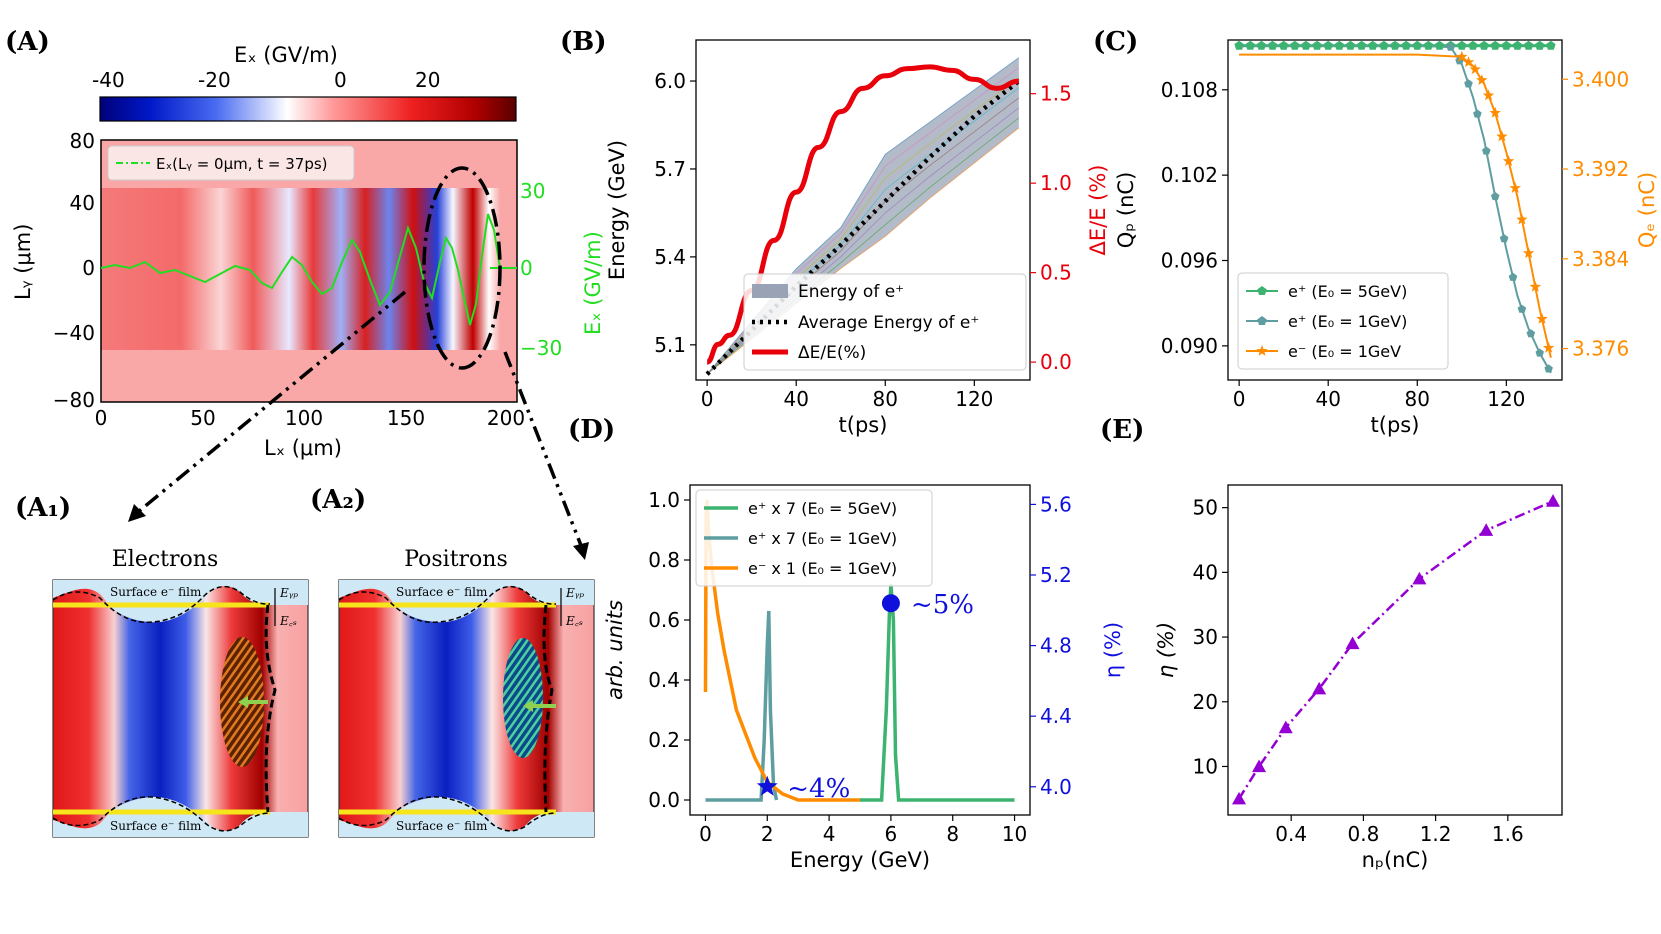 This screenshot has height=934, width=1661. What do you see at coordinates (156, 592) in the screenshot?
I see `film-label-top: Surface e⁻ film` at bounding box center [156, 592].